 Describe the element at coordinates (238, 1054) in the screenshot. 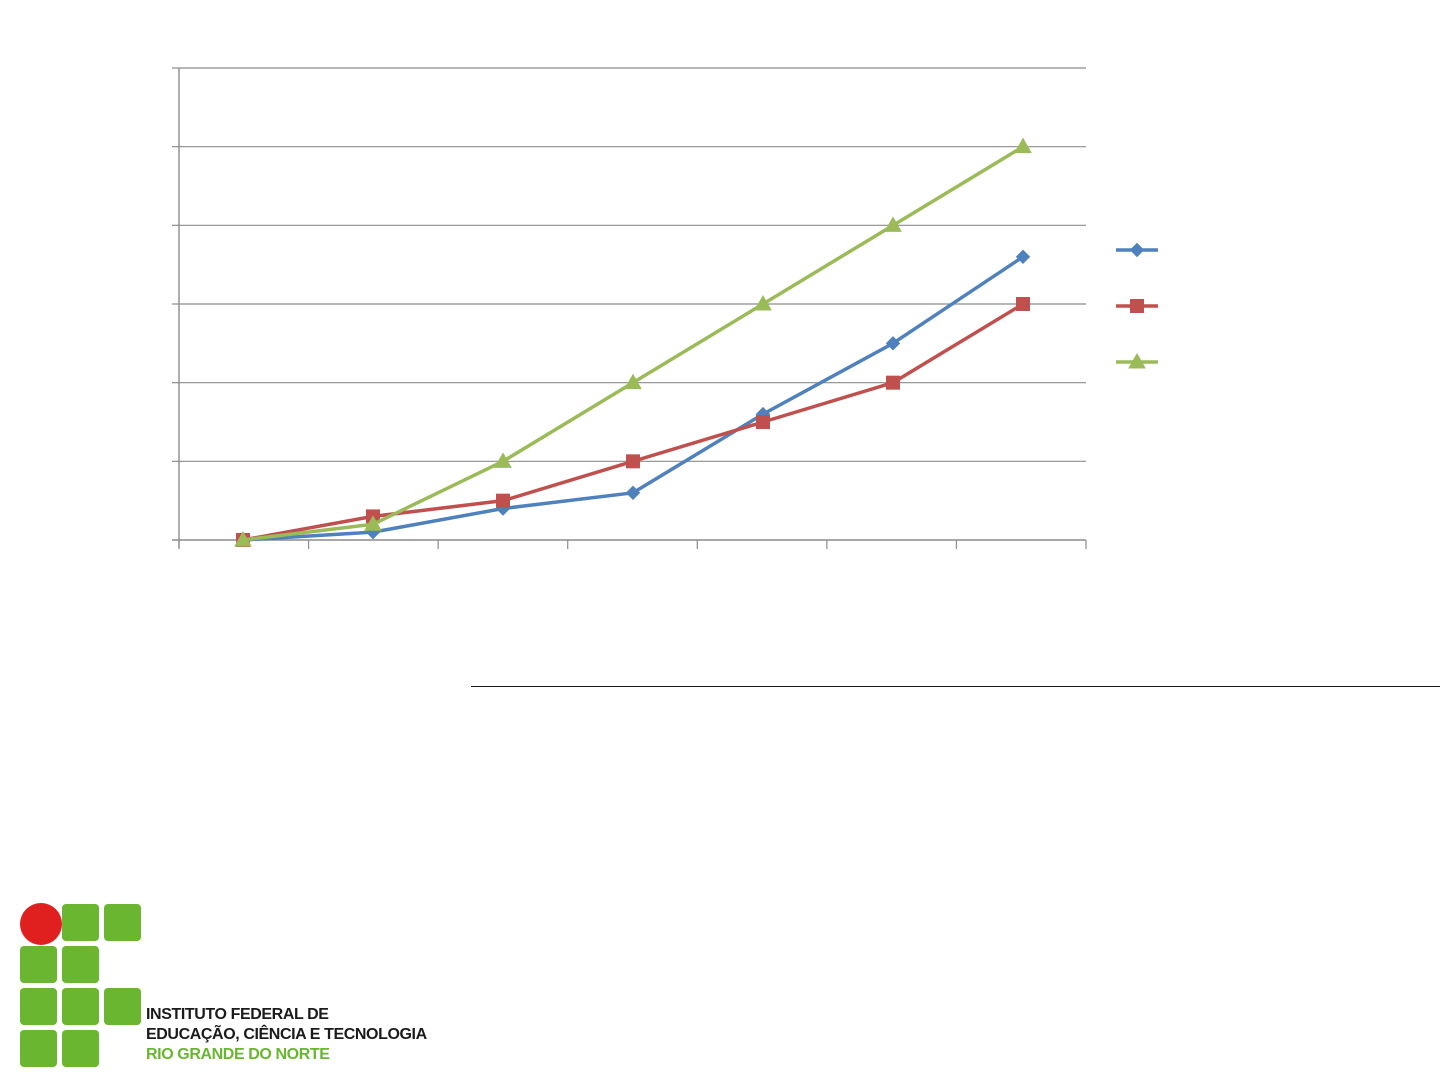

I see `logo-text-line3: RIO GRANDE DO NORTE` at that location.